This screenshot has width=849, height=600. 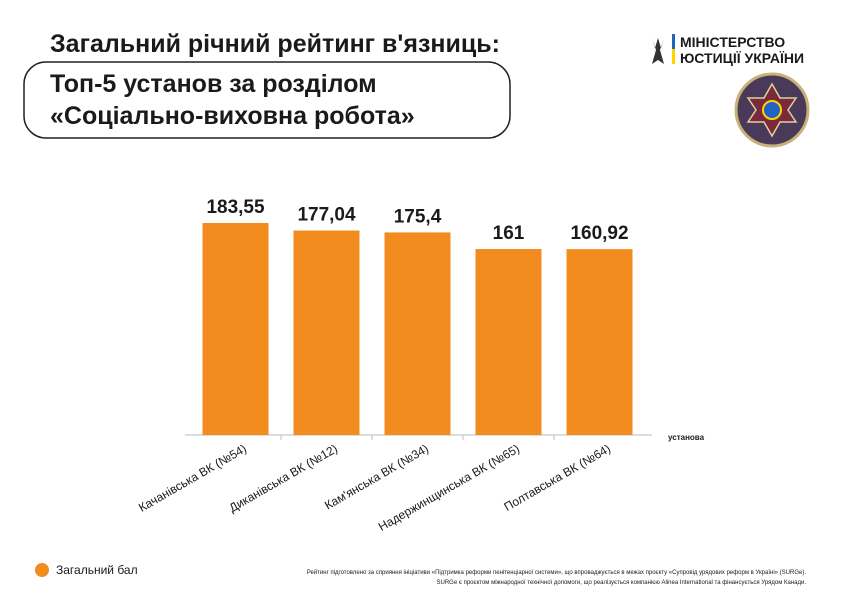 What do you see at coordinates (509, 233) in the screenshot?
I see `value-label: 161` at bounding box center [509, 233].